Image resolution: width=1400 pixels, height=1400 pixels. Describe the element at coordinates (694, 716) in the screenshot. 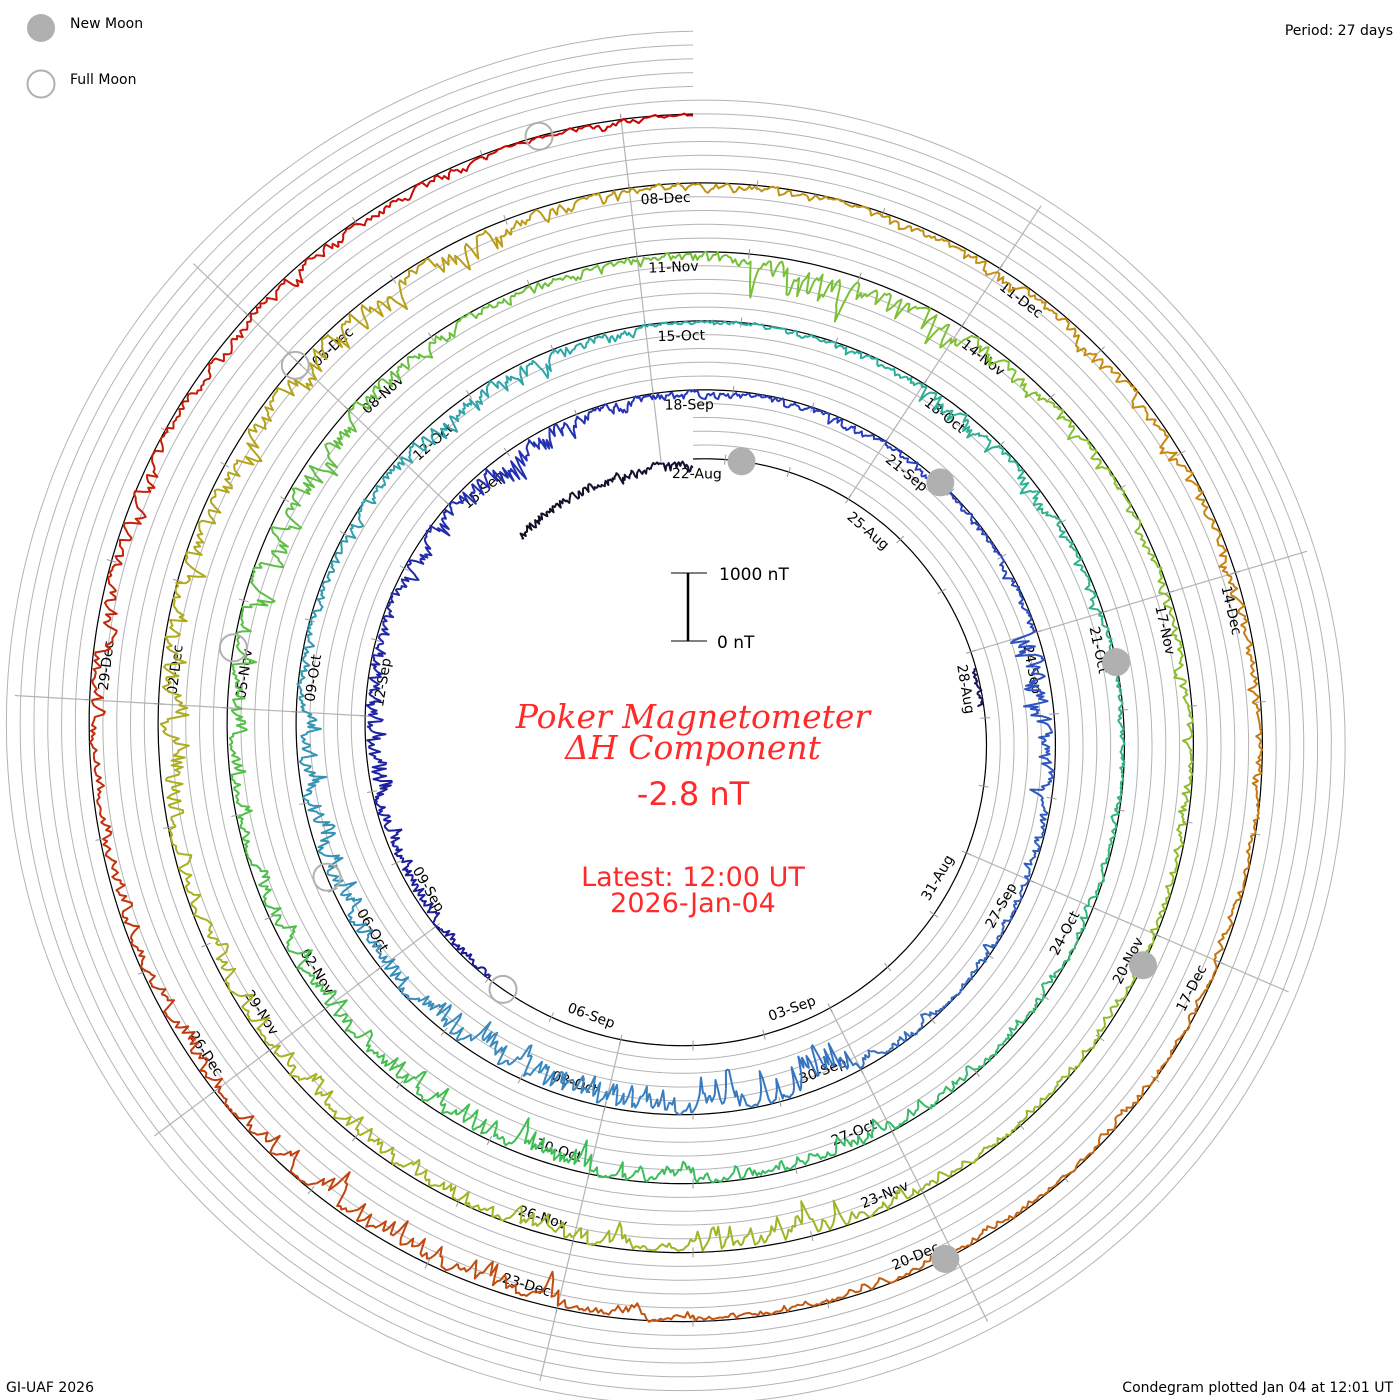

I see `chart-title: Poker Magnetometer` at that location.